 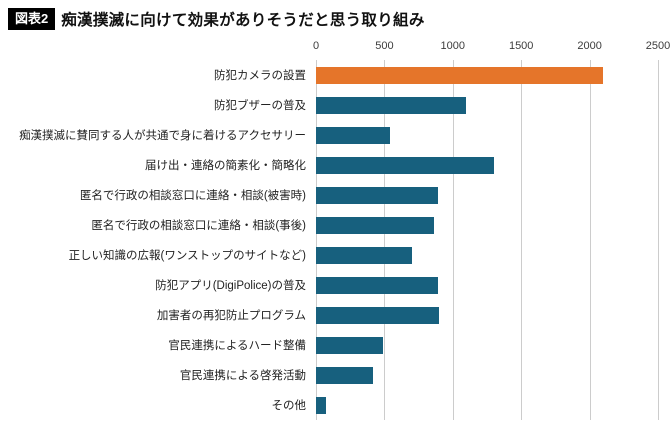 I want to click on category-label: 正しい知識の広報(ワンストップのサイトなど), so click(x=187, y=256).